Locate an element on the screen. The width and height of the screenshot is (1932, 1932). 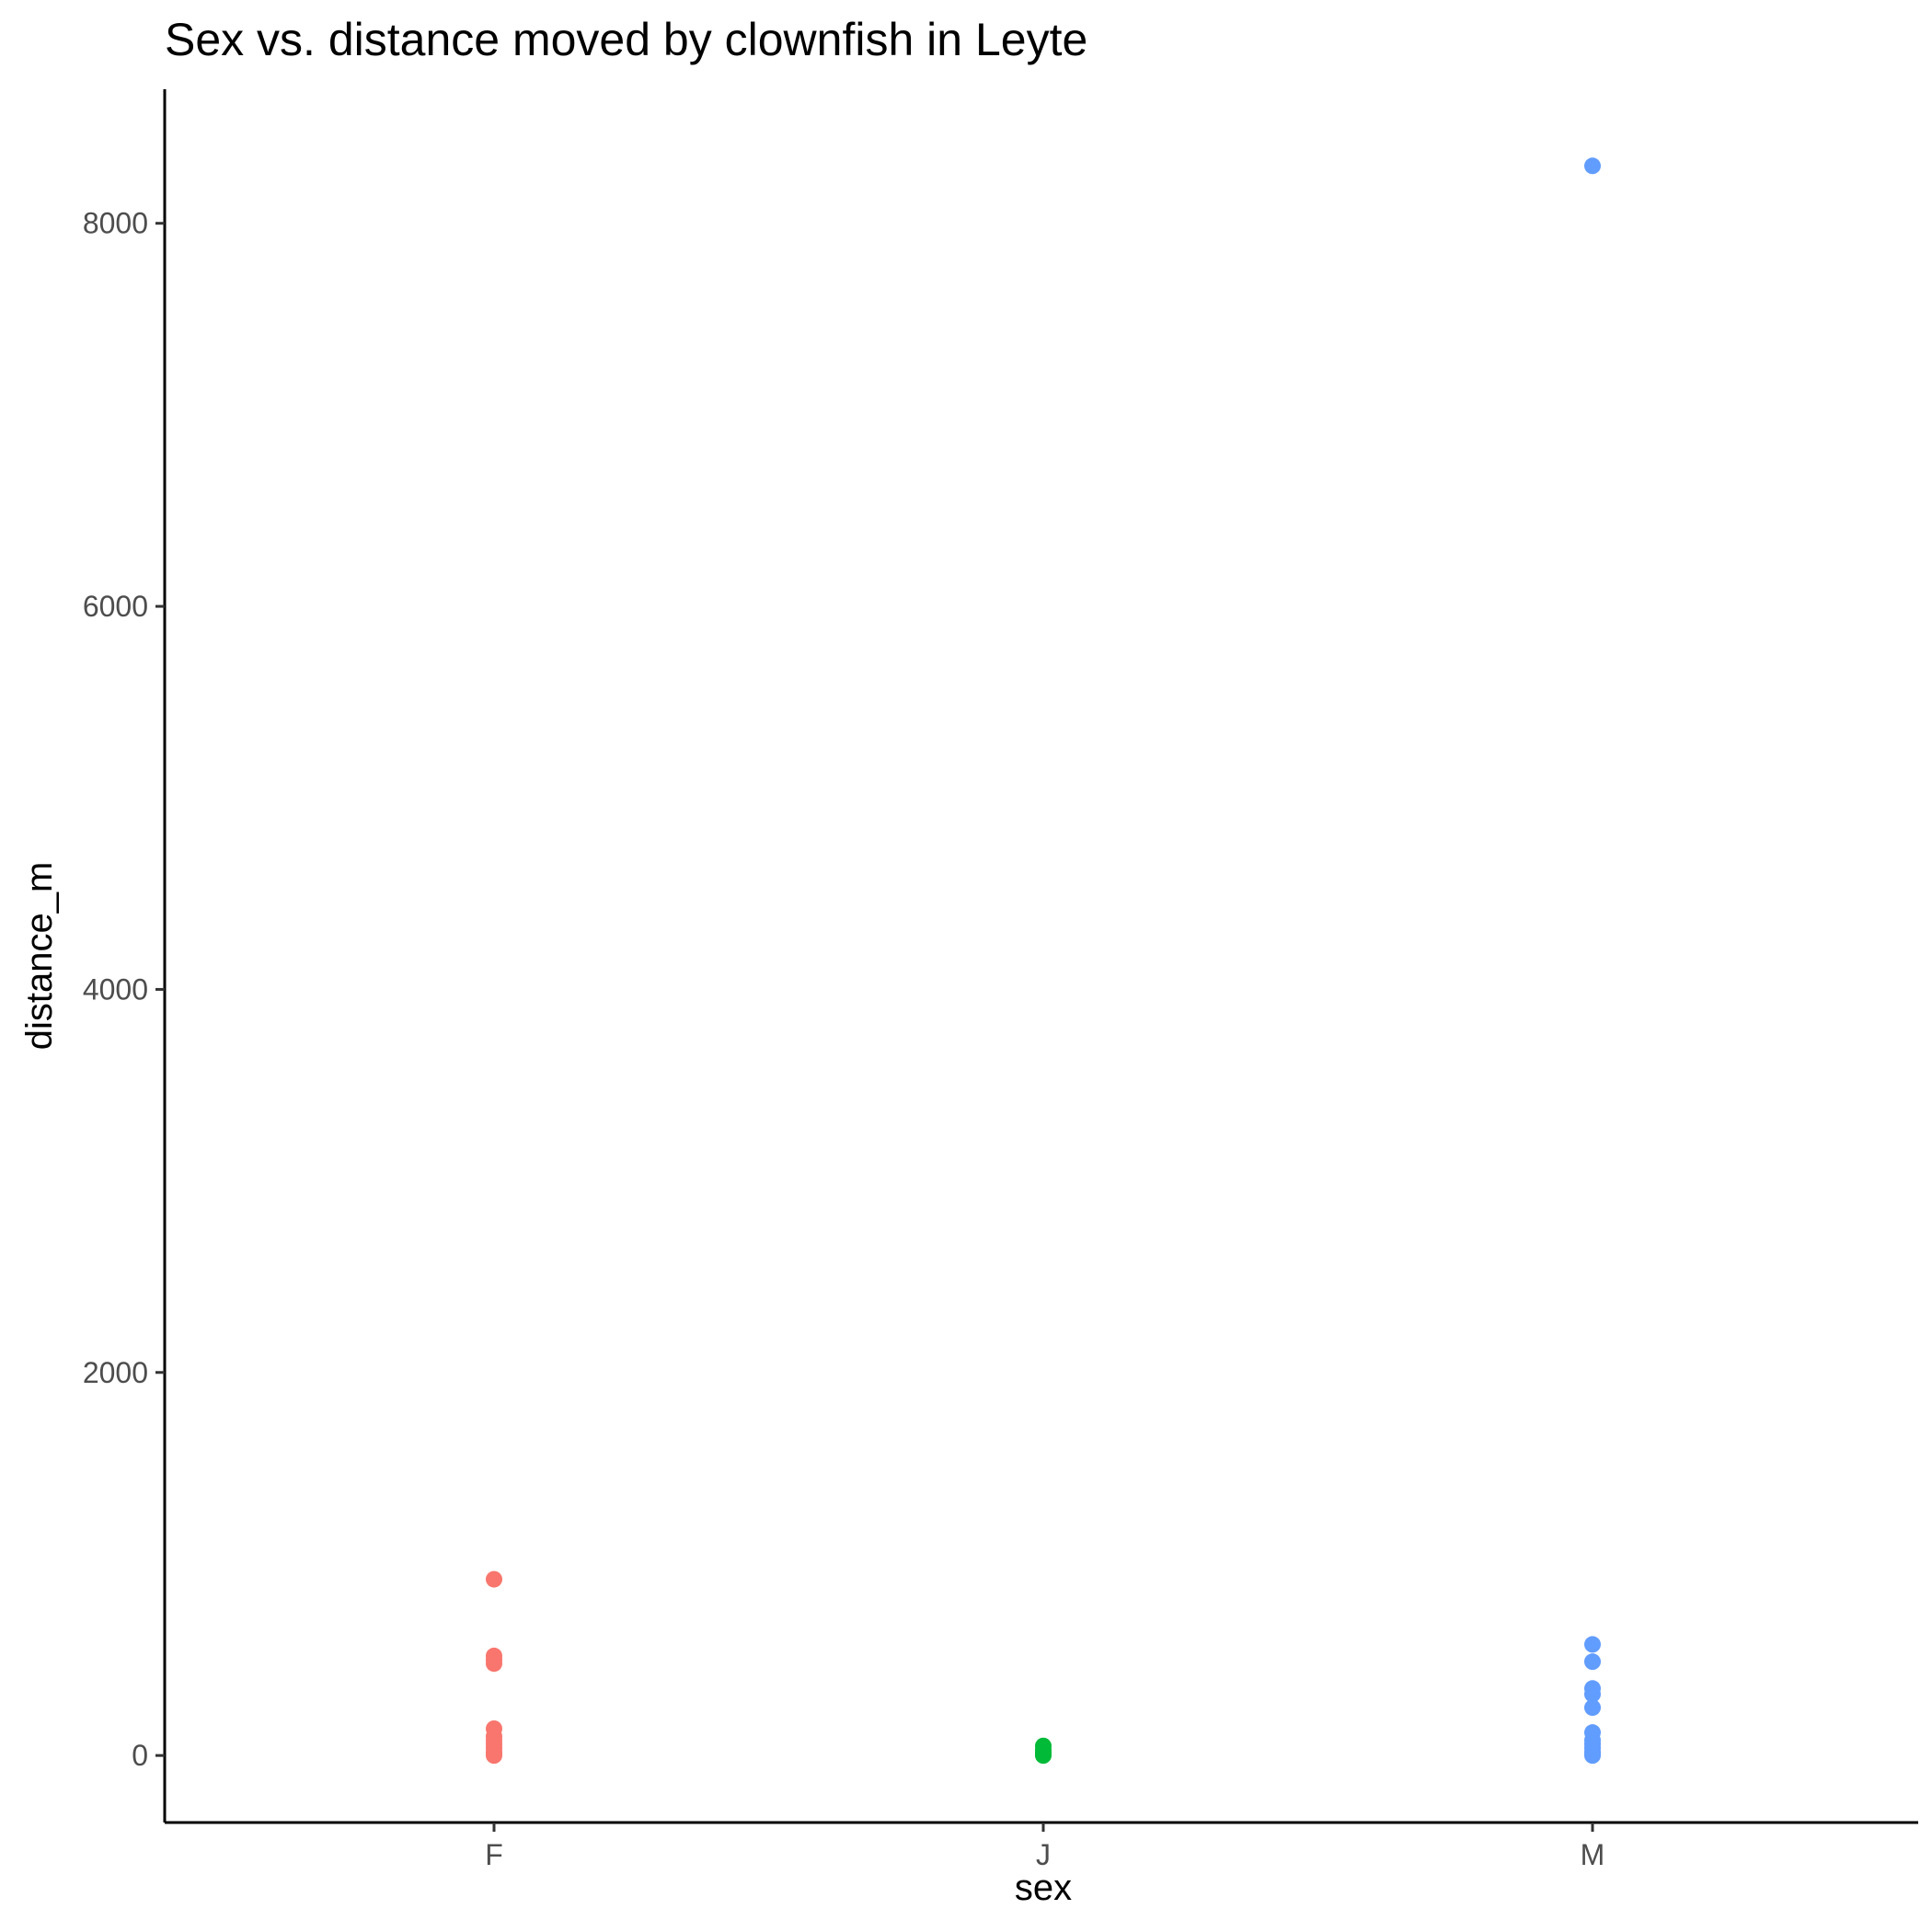
x-tick-label-j: J is located at coordinates (1043, 1854).